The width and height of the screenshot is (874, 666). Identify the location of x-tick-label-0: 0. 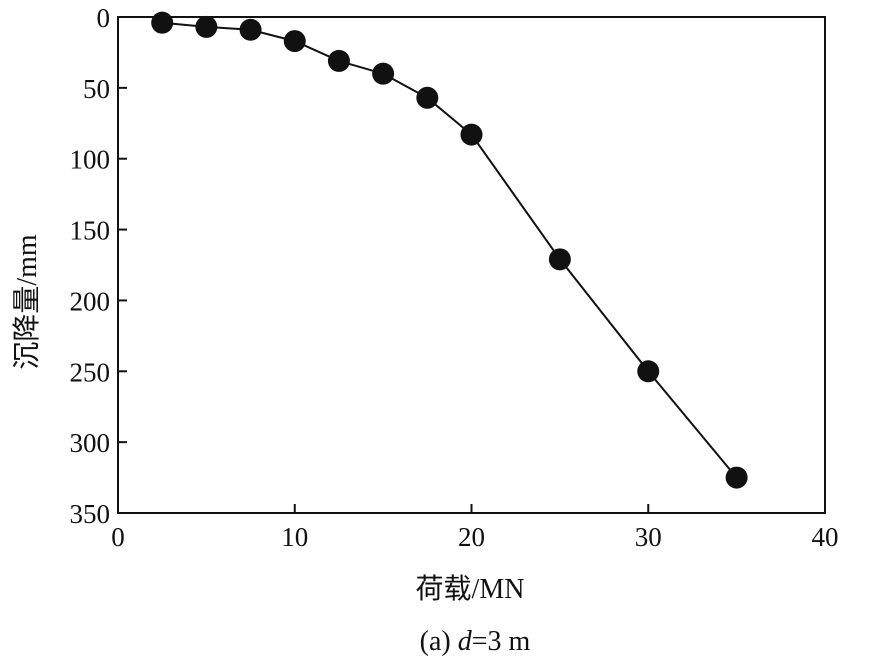
(118, 537).